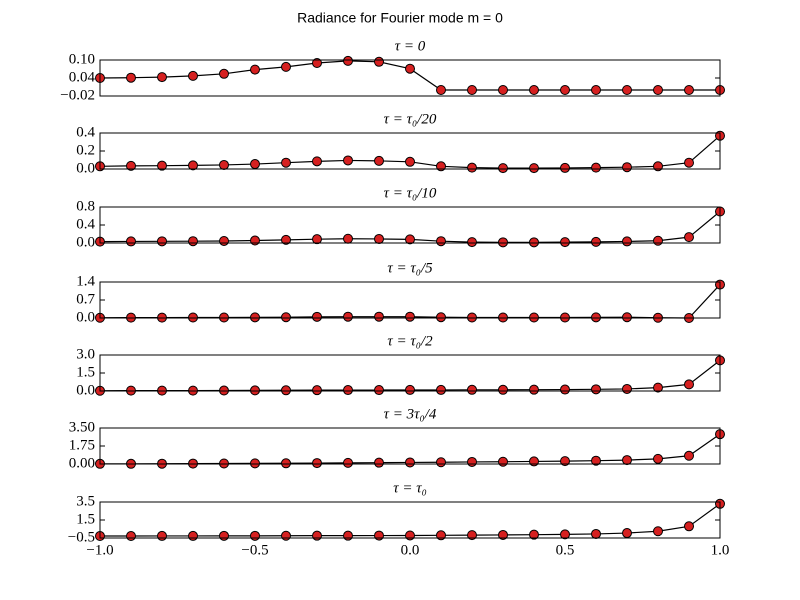  I want to click on y-tick-label: 0.10, so click(82, 59).